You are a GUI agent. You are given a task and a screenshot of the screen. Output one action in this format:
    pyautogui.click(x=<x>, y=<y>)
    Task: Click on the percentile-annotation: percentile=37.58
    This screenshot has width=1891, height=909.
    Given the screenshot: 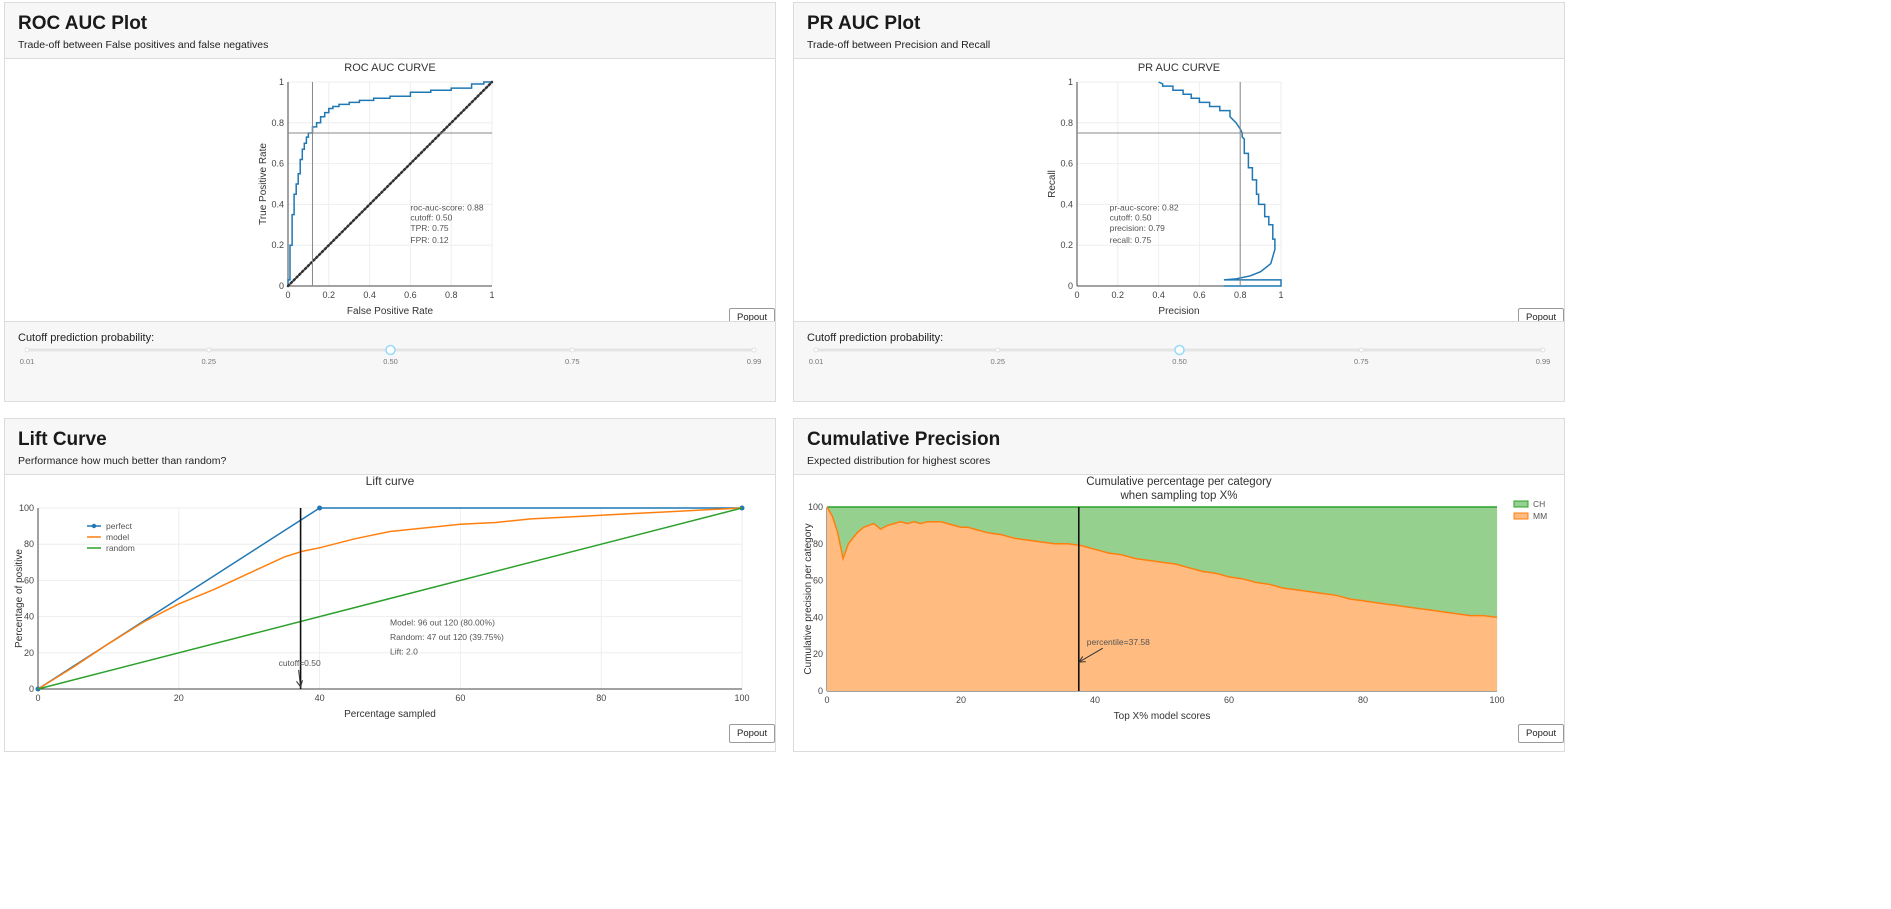 What is the action you would take?
    pyautogui.click(x=1118, y=642)
    